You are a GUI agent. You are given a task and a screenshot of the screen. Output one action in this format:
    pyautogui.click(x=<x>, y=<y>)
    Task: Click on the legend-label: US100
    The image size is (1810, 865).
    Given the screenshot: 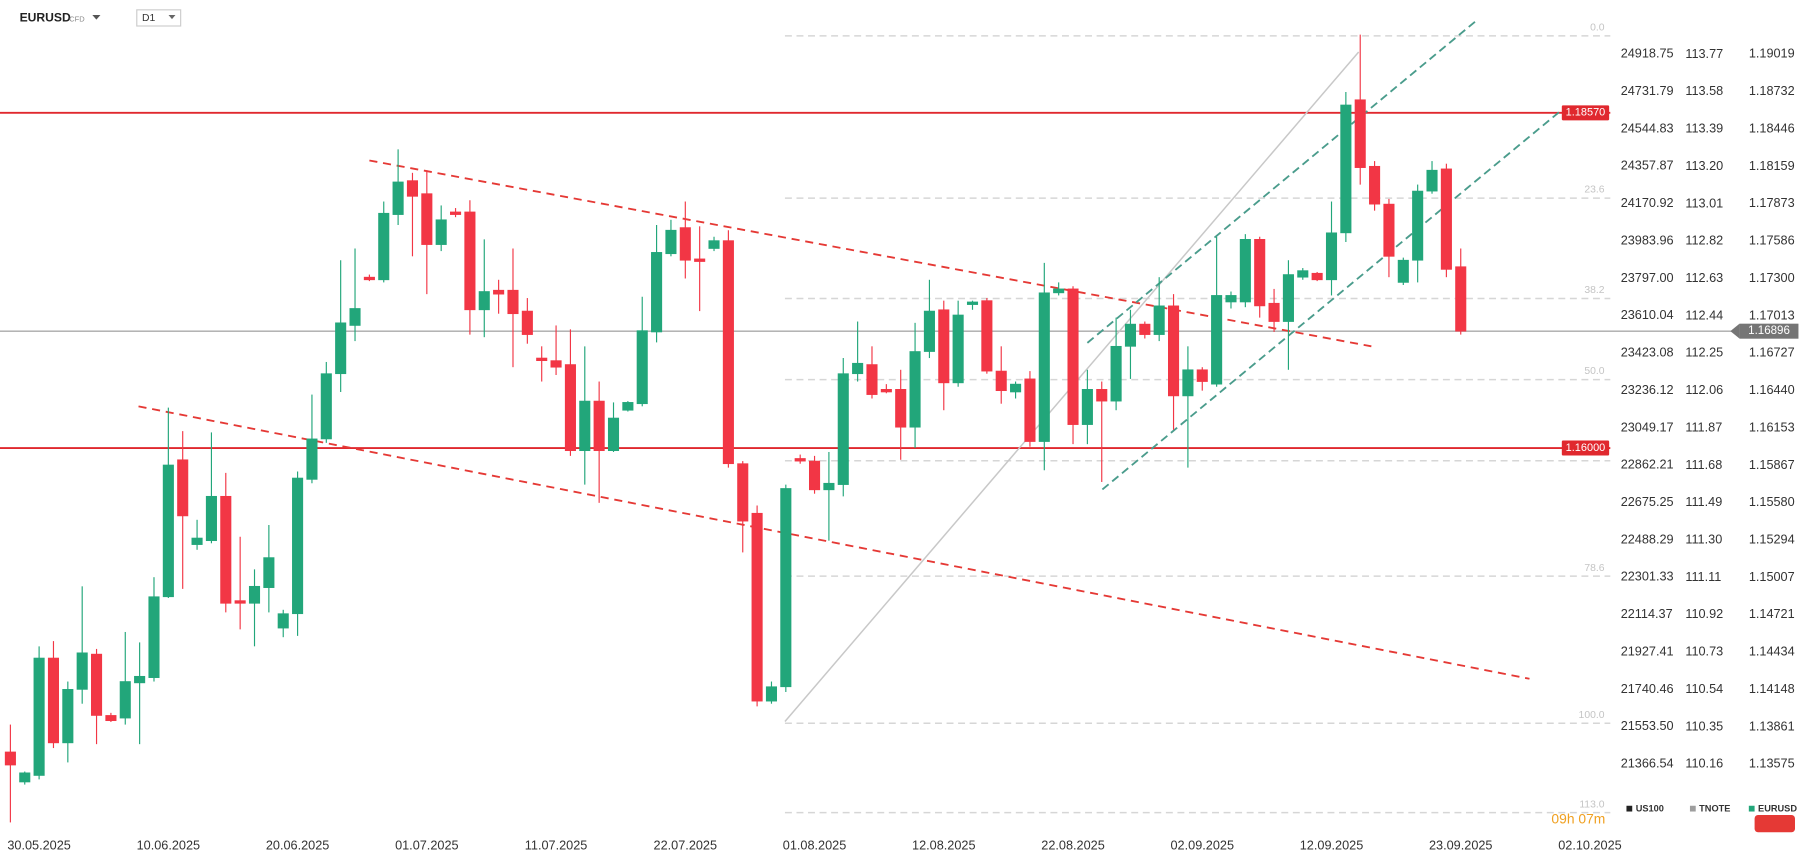 What is the action you would take?
    pyautogui.click(x=1650, y=809)
    